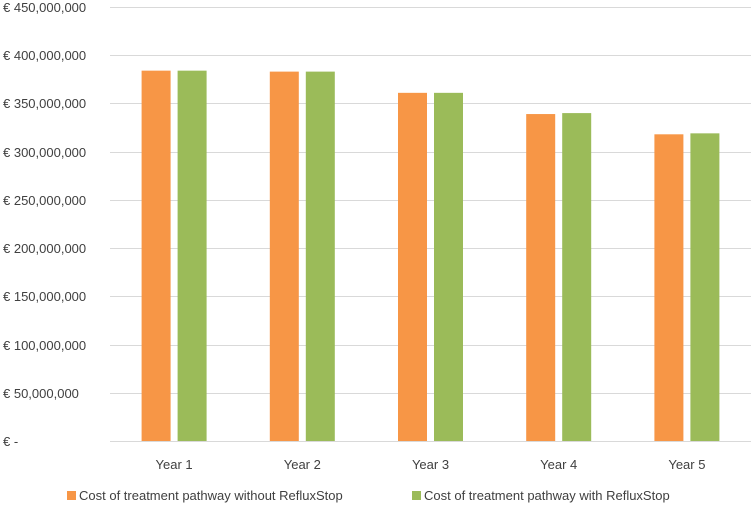  I want to click on y-tick-label: € 300,000,000, so click(44, 152).